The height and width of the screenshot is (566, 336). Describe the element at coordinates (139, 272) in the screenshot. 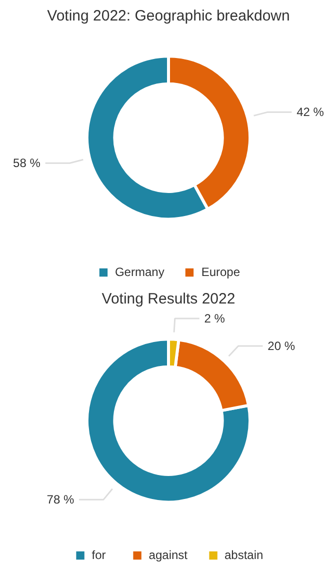

I see `legend-label: Germany` at that location.